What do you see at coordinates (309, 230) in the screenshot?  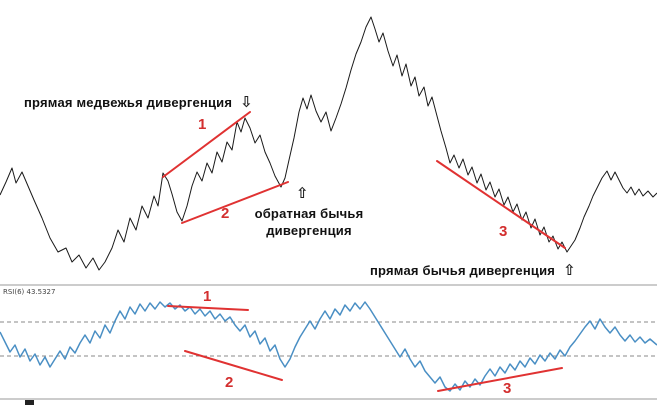 I see `annotation-reverse-bullish-line2: дивергенция` at bounding box center [309, 230].